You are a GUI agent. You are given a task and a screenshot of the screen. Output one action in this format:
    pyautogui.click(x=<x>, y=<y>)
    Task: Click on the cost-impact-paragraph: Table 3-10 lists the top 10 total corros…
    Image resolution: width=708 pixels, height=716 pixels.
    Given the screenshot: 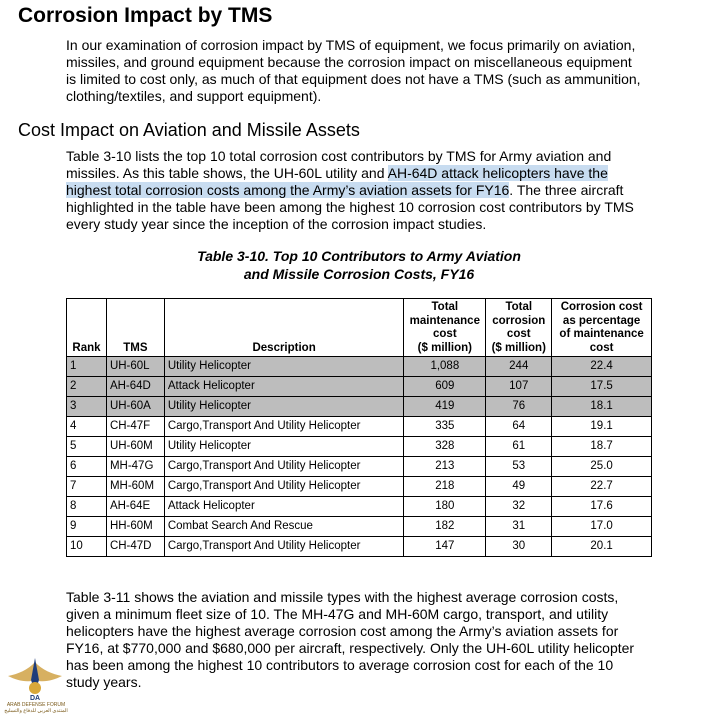 What is the action you would take?
    pyautogui.click(x=355, y=190)
    